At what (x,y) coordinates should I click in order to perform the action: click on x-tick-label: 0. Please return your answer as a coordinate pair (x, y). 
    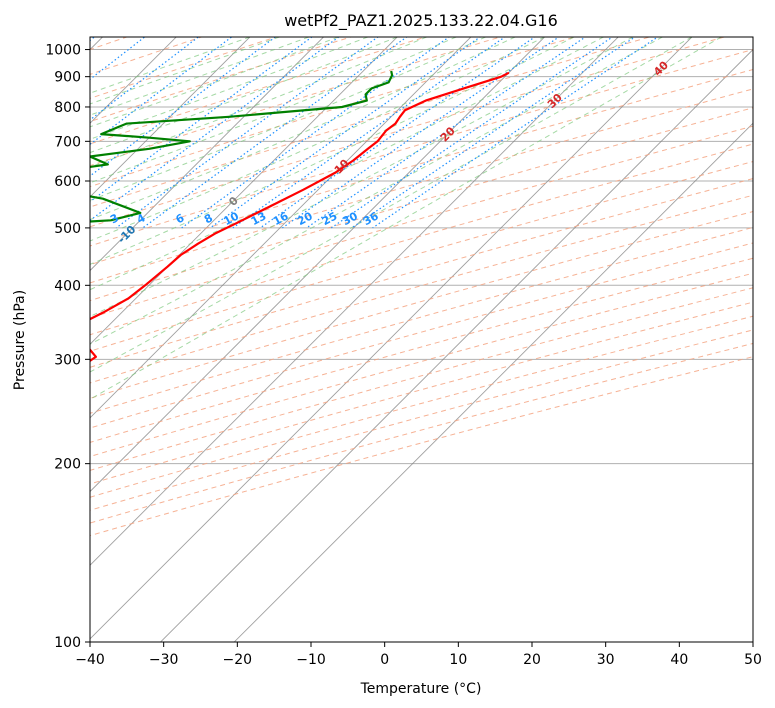
    Looking at the image, I should click on (384, 660).